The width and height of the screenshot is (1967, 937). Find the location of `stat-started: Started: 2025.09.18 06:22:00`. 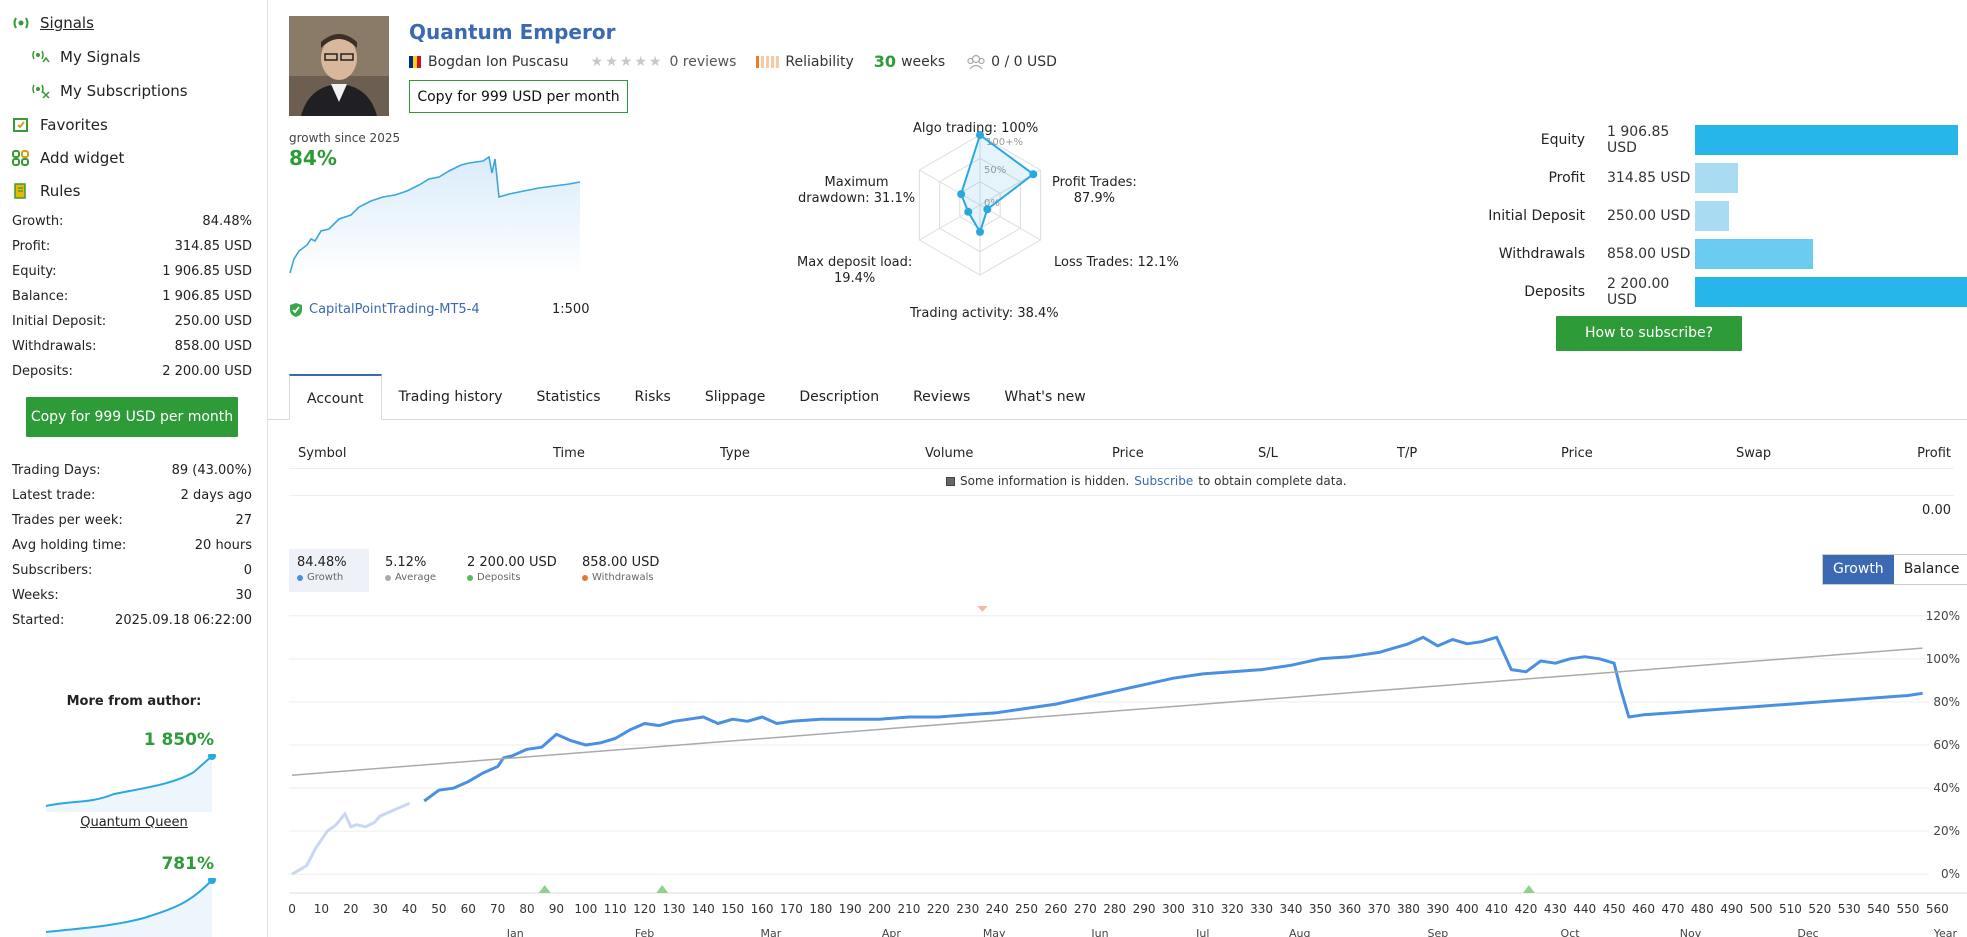

stat-started: Started: 2025.09.18 06:22:00 is located at coordinates (132, 625).